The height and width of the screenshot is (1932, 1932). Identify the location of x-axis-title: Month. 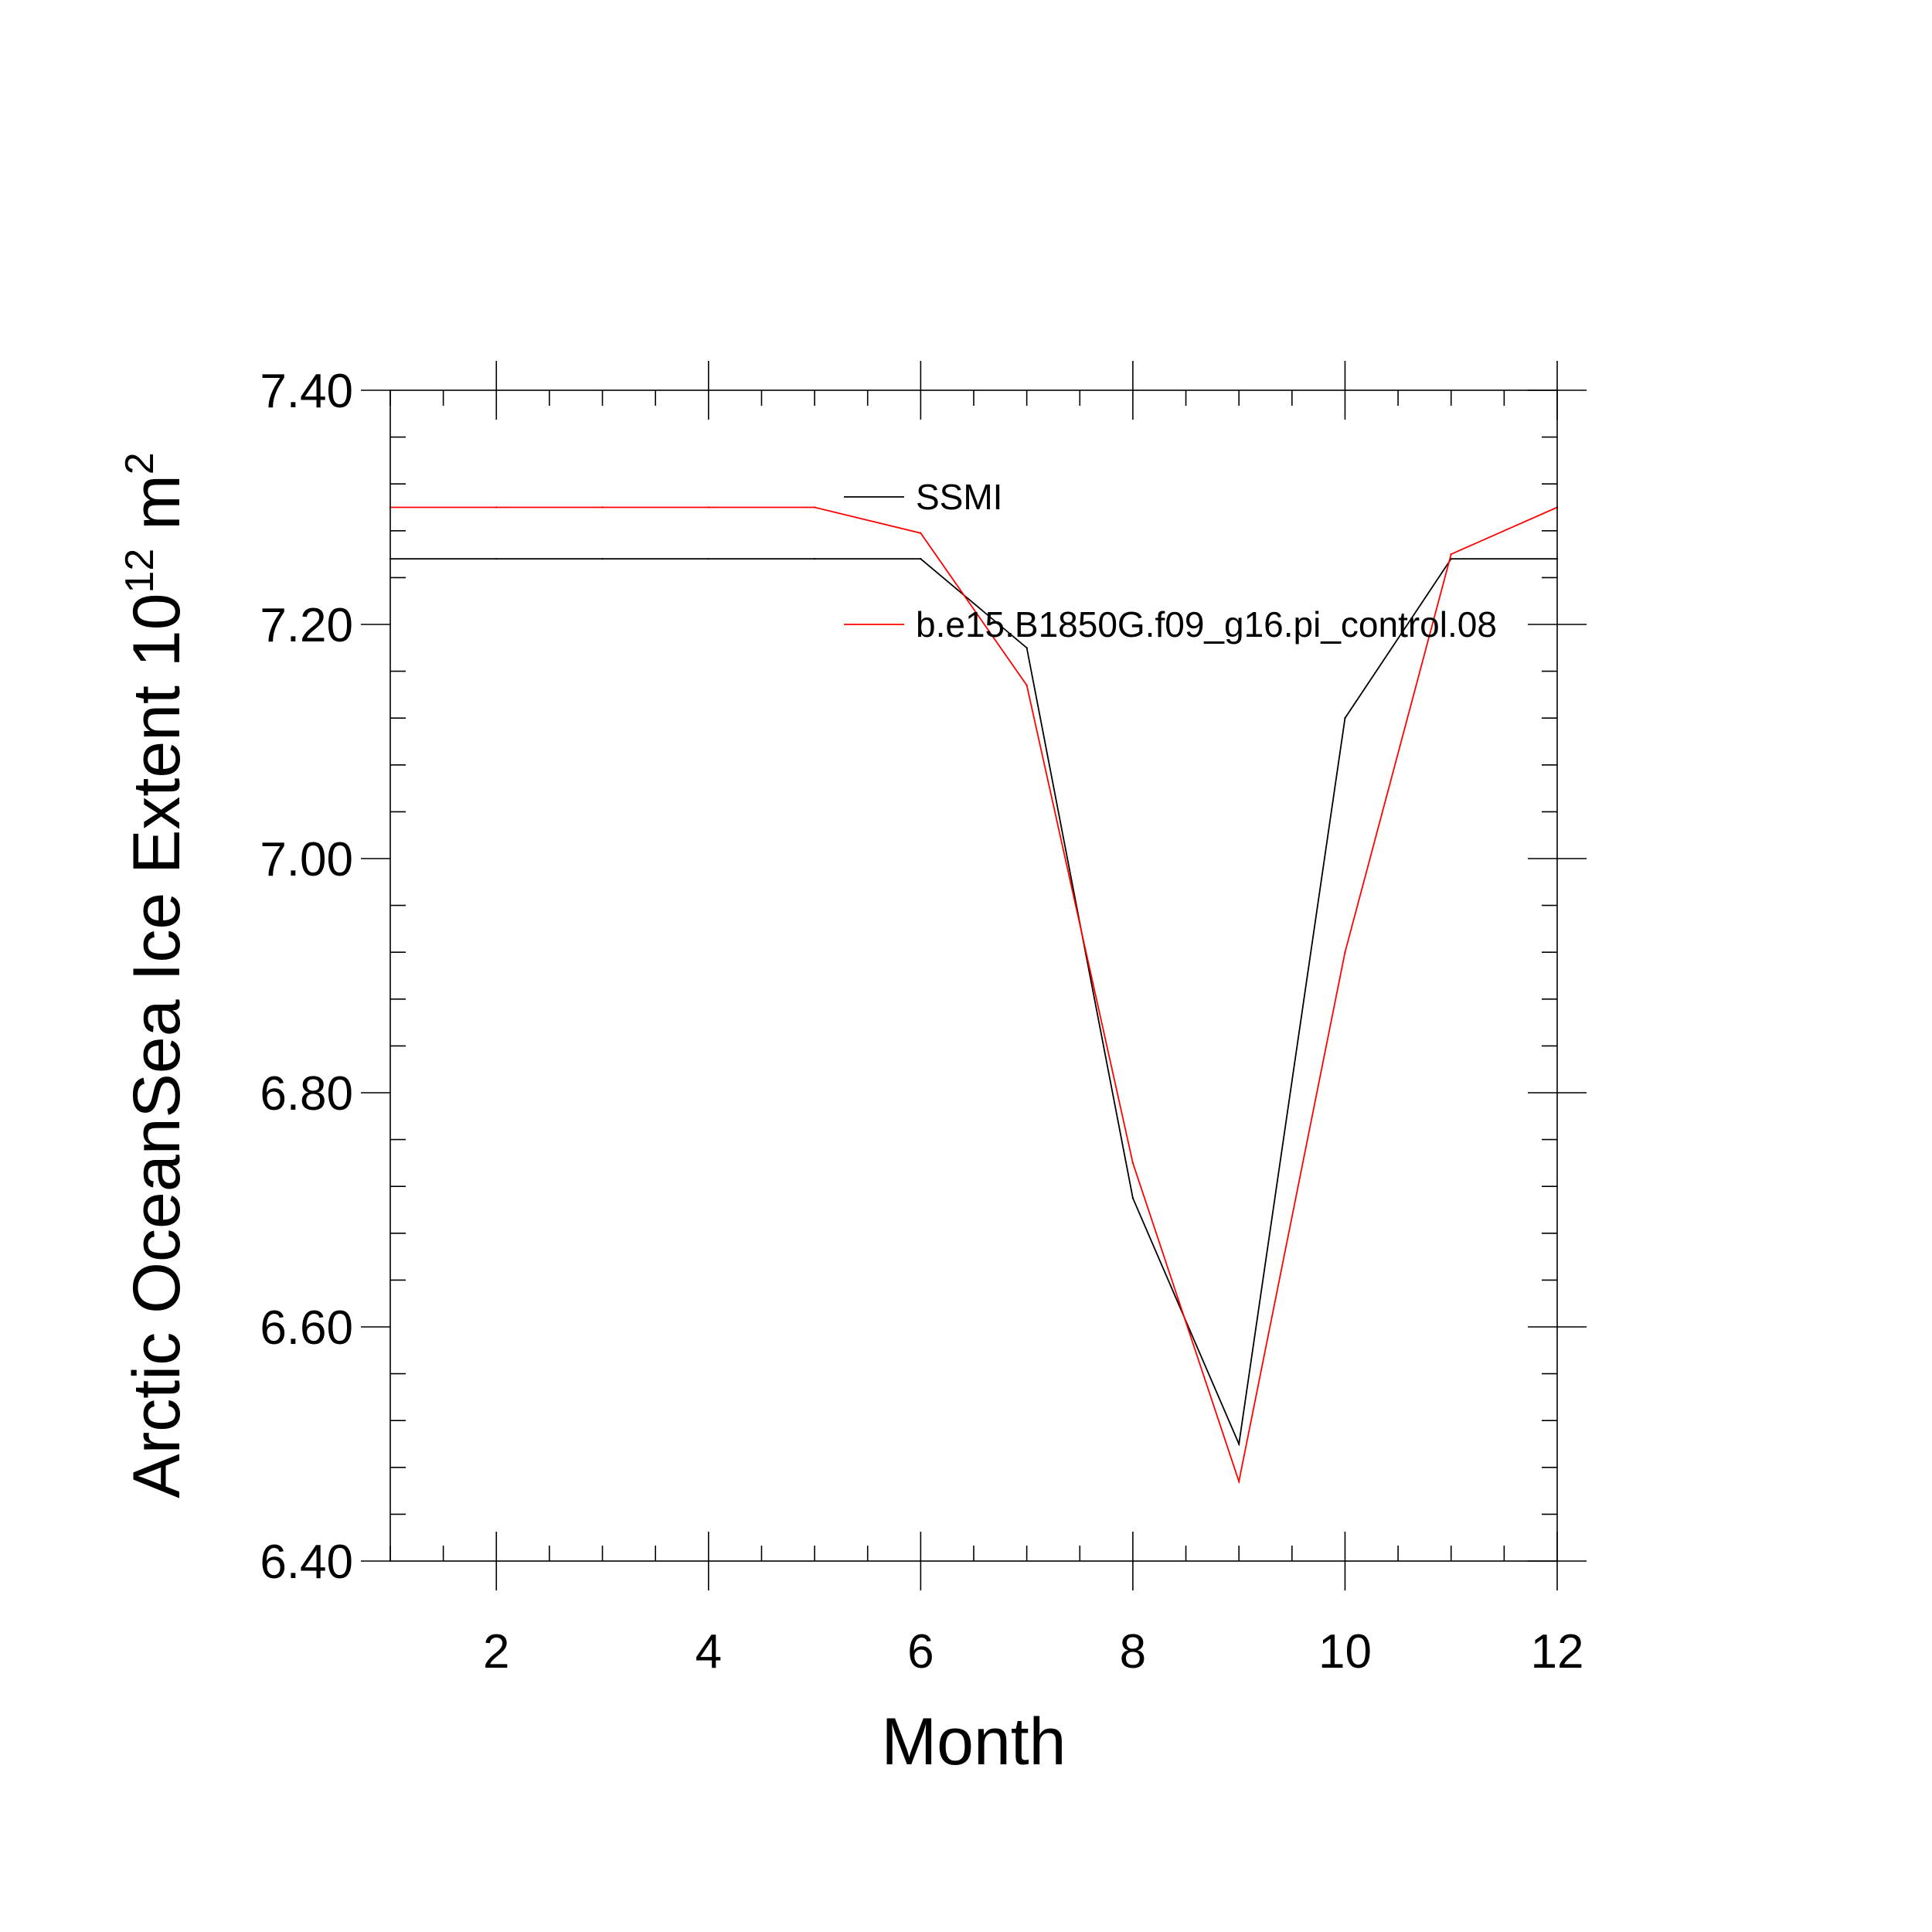
(974, 1742).